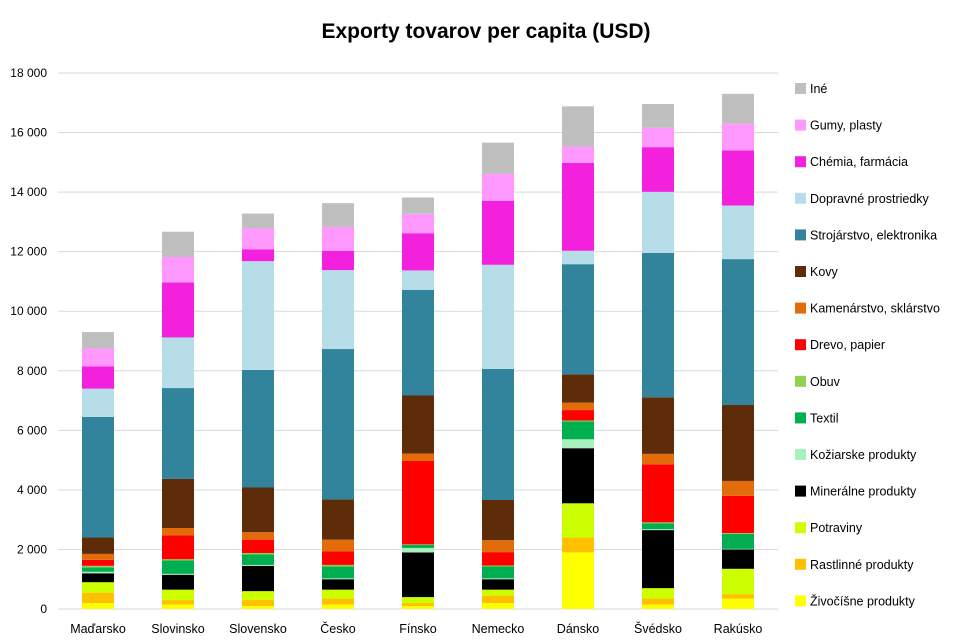 Image resolution: width=970 pixels, height=644 pixels. I want to click on legend-label: Drevo, papier, so click(847, 345).